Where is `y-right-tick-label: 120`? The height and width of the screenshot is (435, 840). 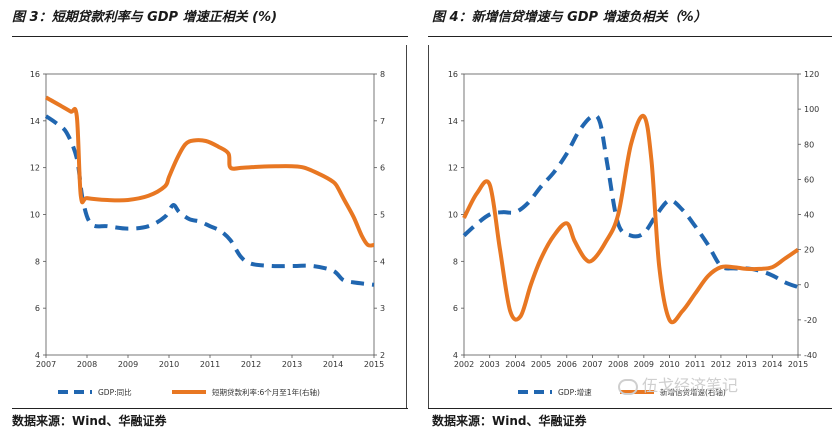 y-right-tick-label: 120 is located at coordinates (811, 74).